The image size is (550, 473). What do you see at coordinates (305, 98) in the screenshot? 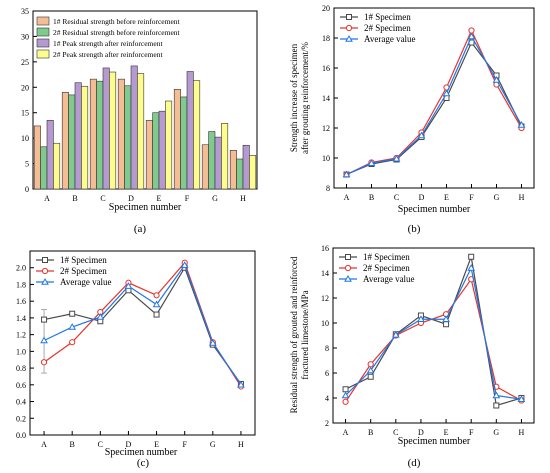
I see `y-axis-title-line: after grouting reinforcement/%` at bounding box center [305, 98].